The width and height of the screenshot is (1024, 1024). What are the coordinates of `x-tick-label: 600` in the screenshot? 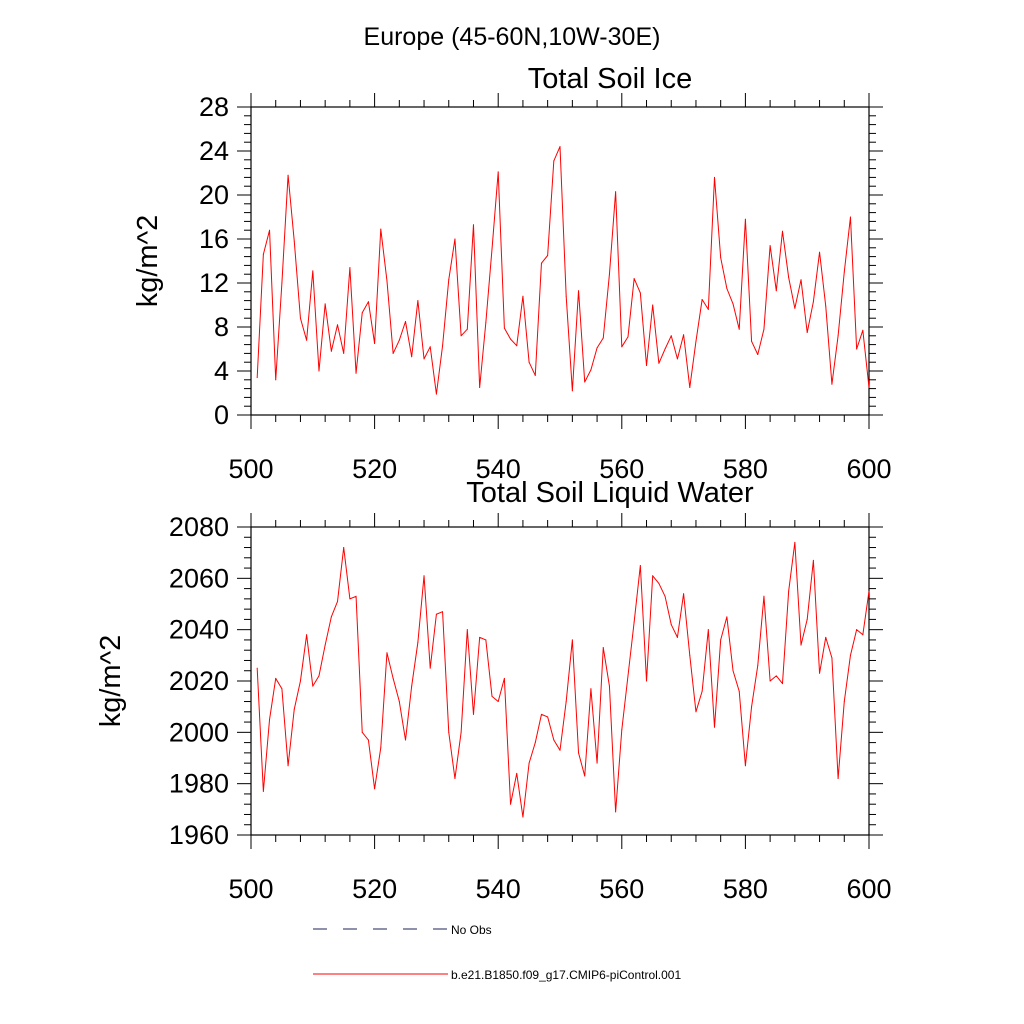 It's located at (868, 889).